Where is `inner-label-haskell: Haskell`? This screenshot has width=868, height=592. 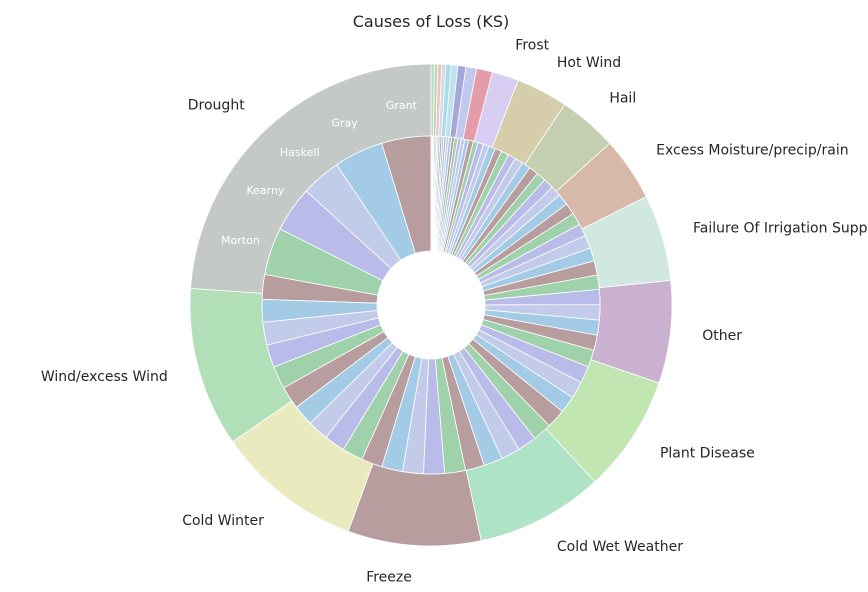 inner-label-haskell: Haskell is located at coordinates (300, 152).